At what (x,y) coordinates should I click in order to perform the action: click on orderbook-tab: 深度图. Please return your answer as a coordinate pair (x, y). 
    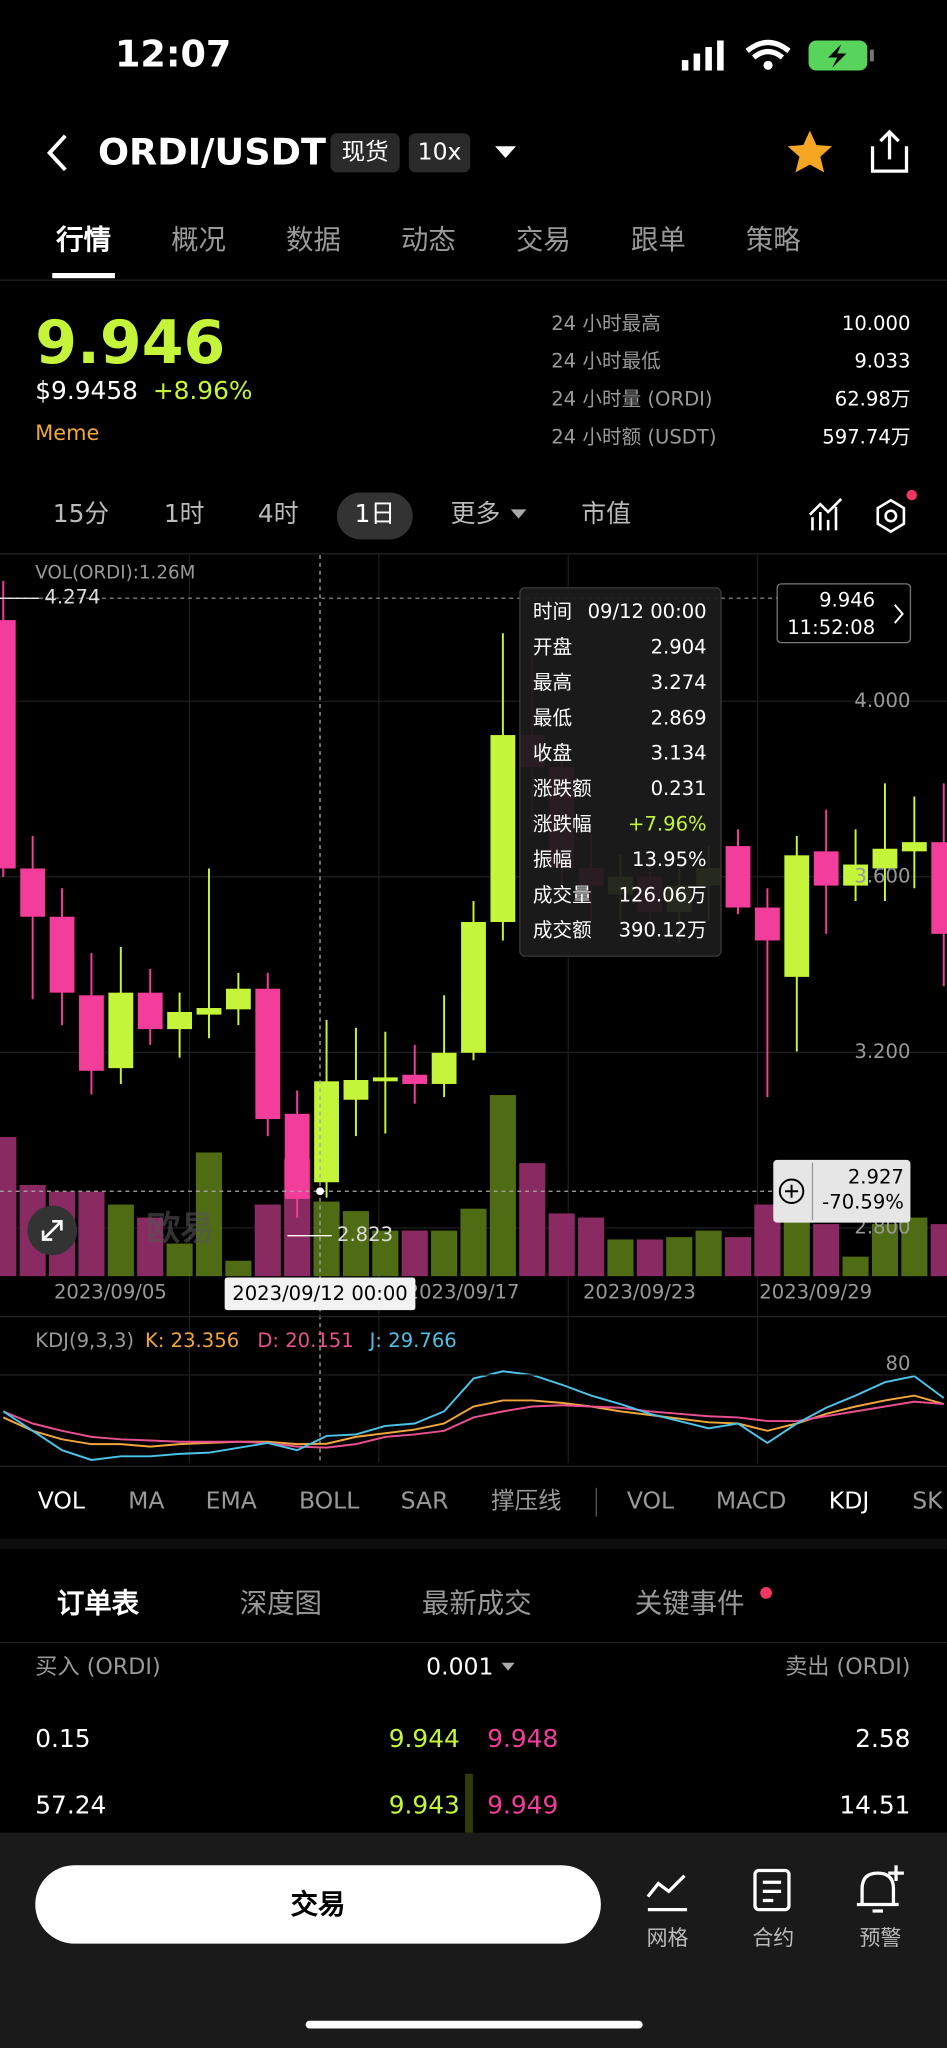
    Looking at the image, I should click on (280, 1603).